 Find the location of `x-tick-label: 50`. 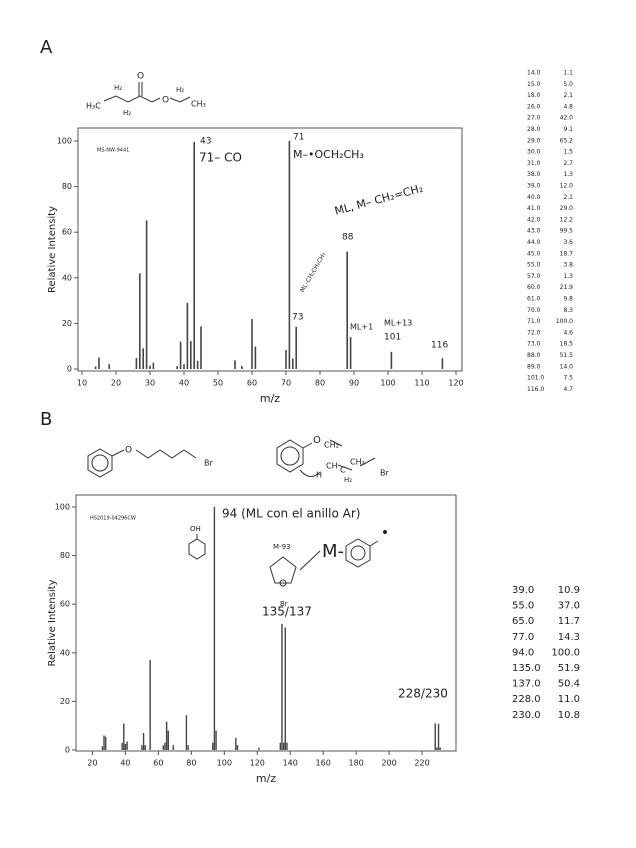

x-tick-label: 50 is located at coordinates (218, 383).